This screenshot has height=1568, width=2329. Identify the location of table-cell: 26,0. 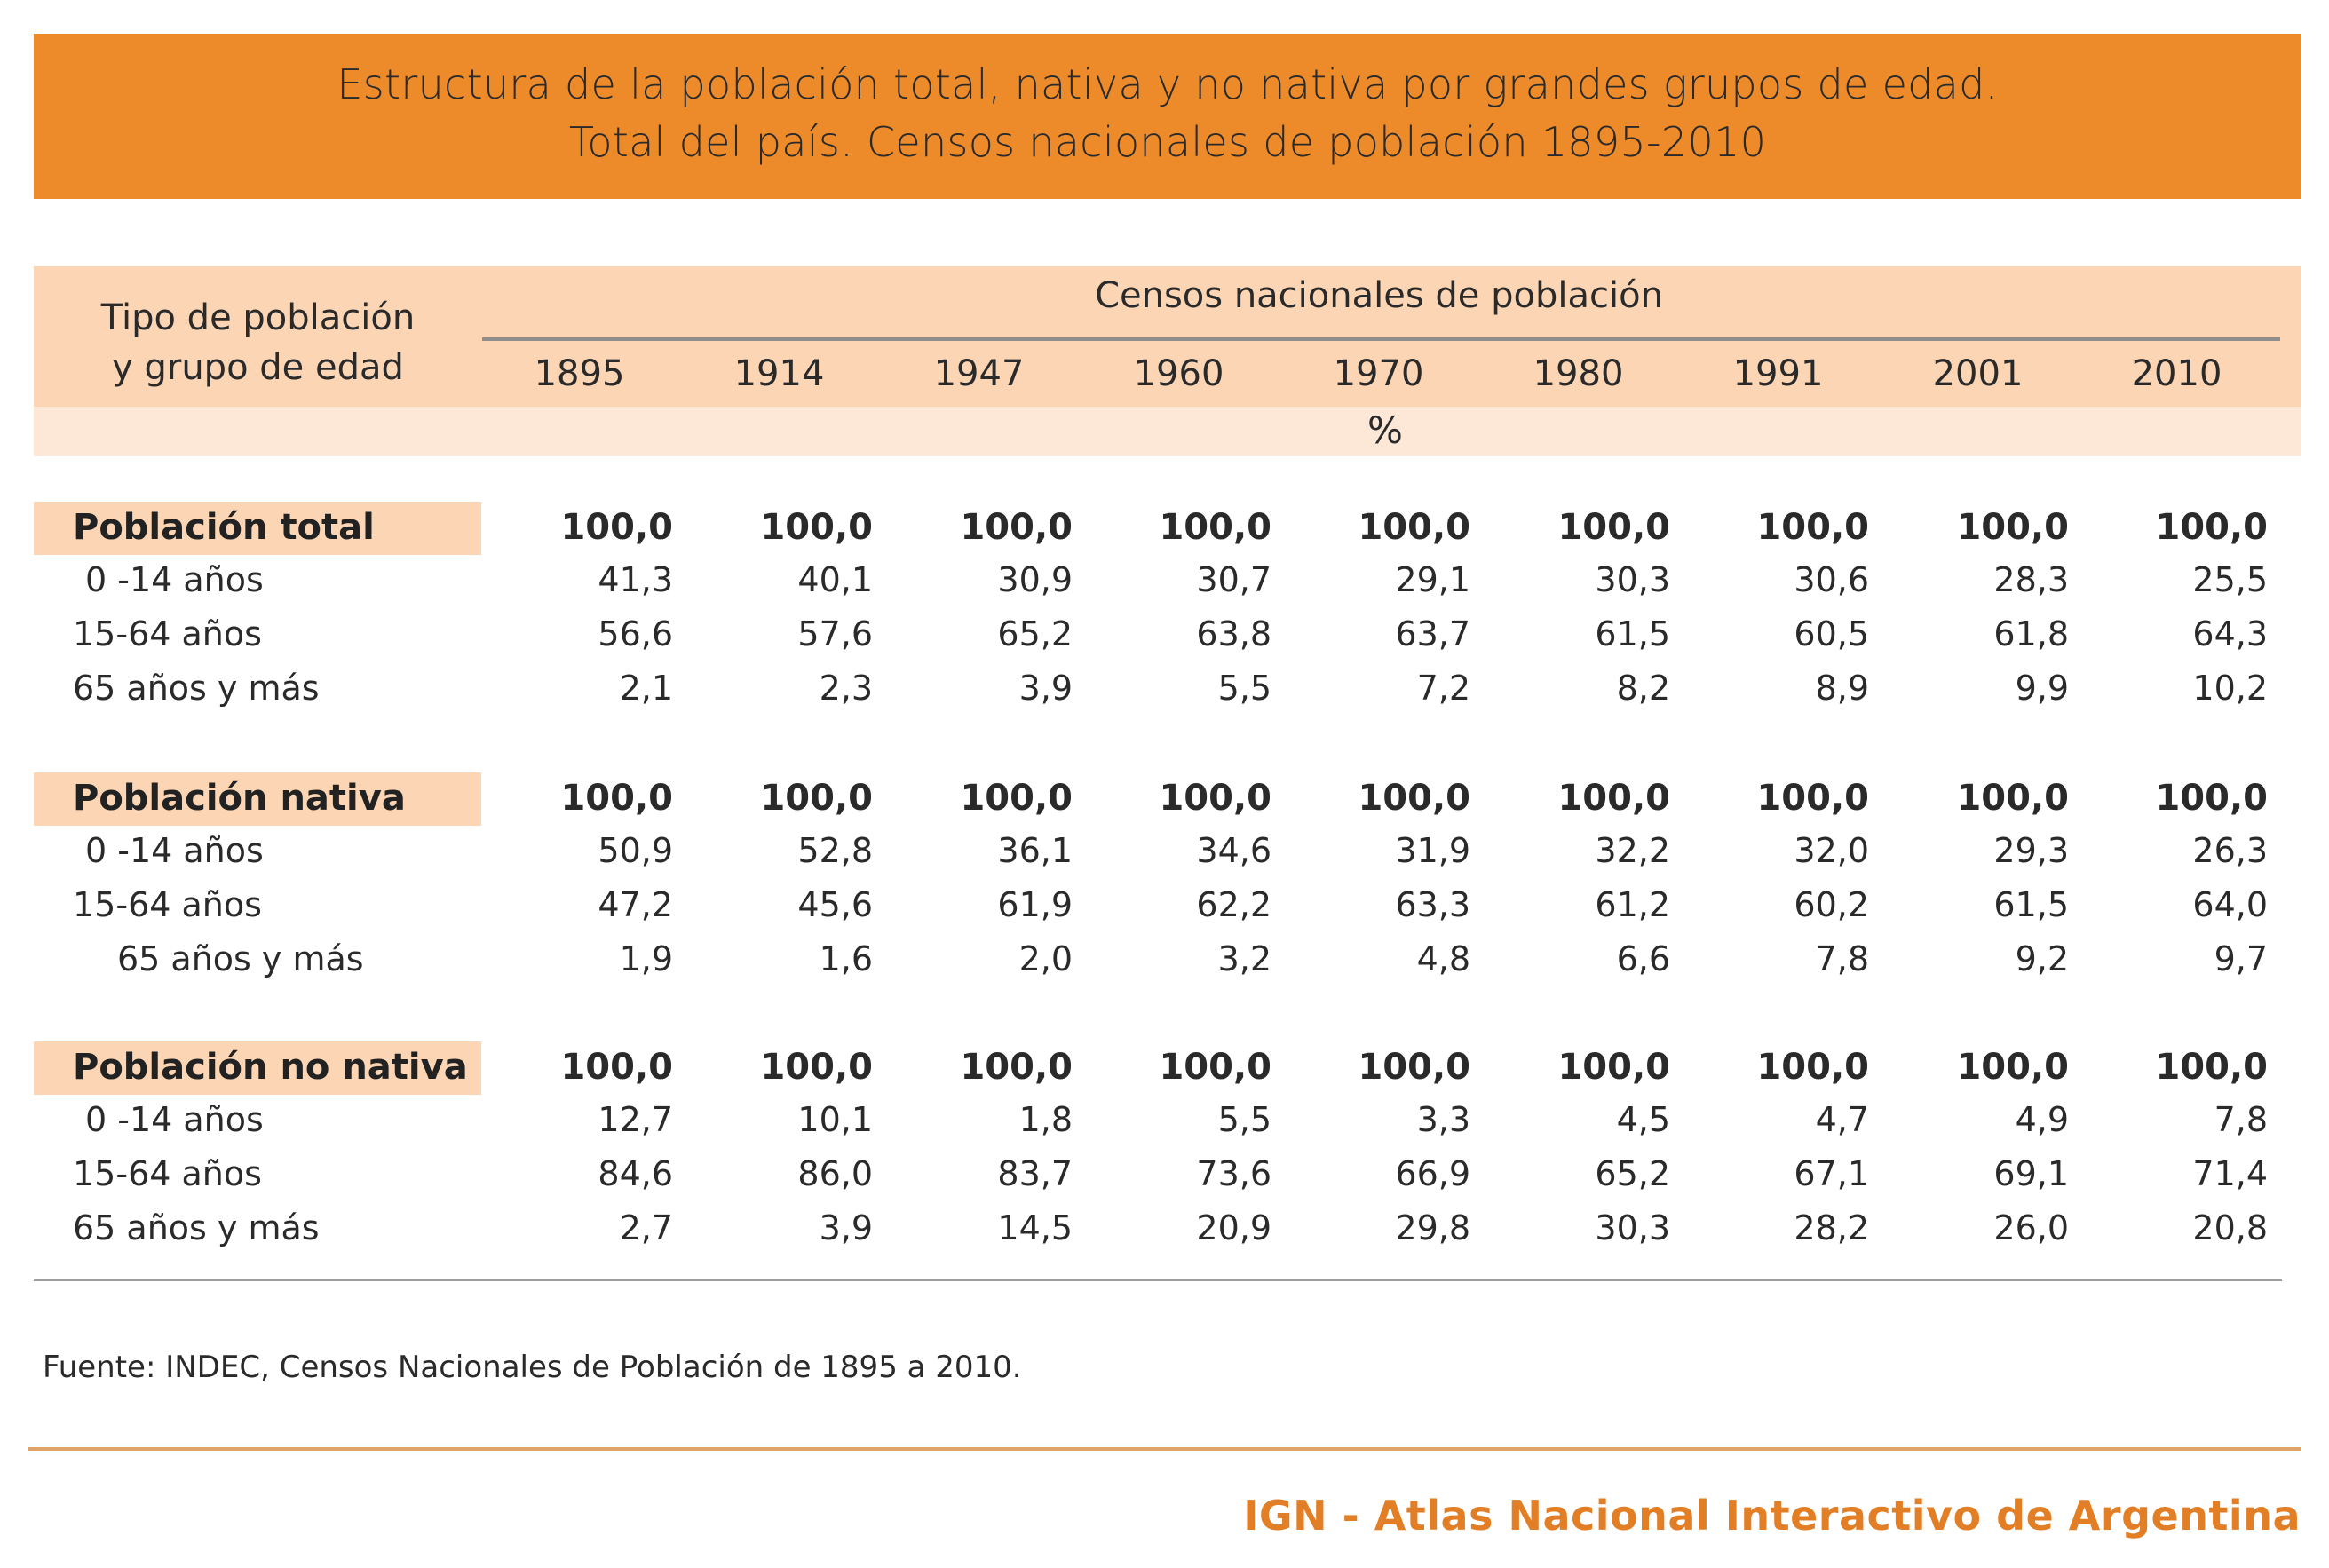
(2031, 1227).